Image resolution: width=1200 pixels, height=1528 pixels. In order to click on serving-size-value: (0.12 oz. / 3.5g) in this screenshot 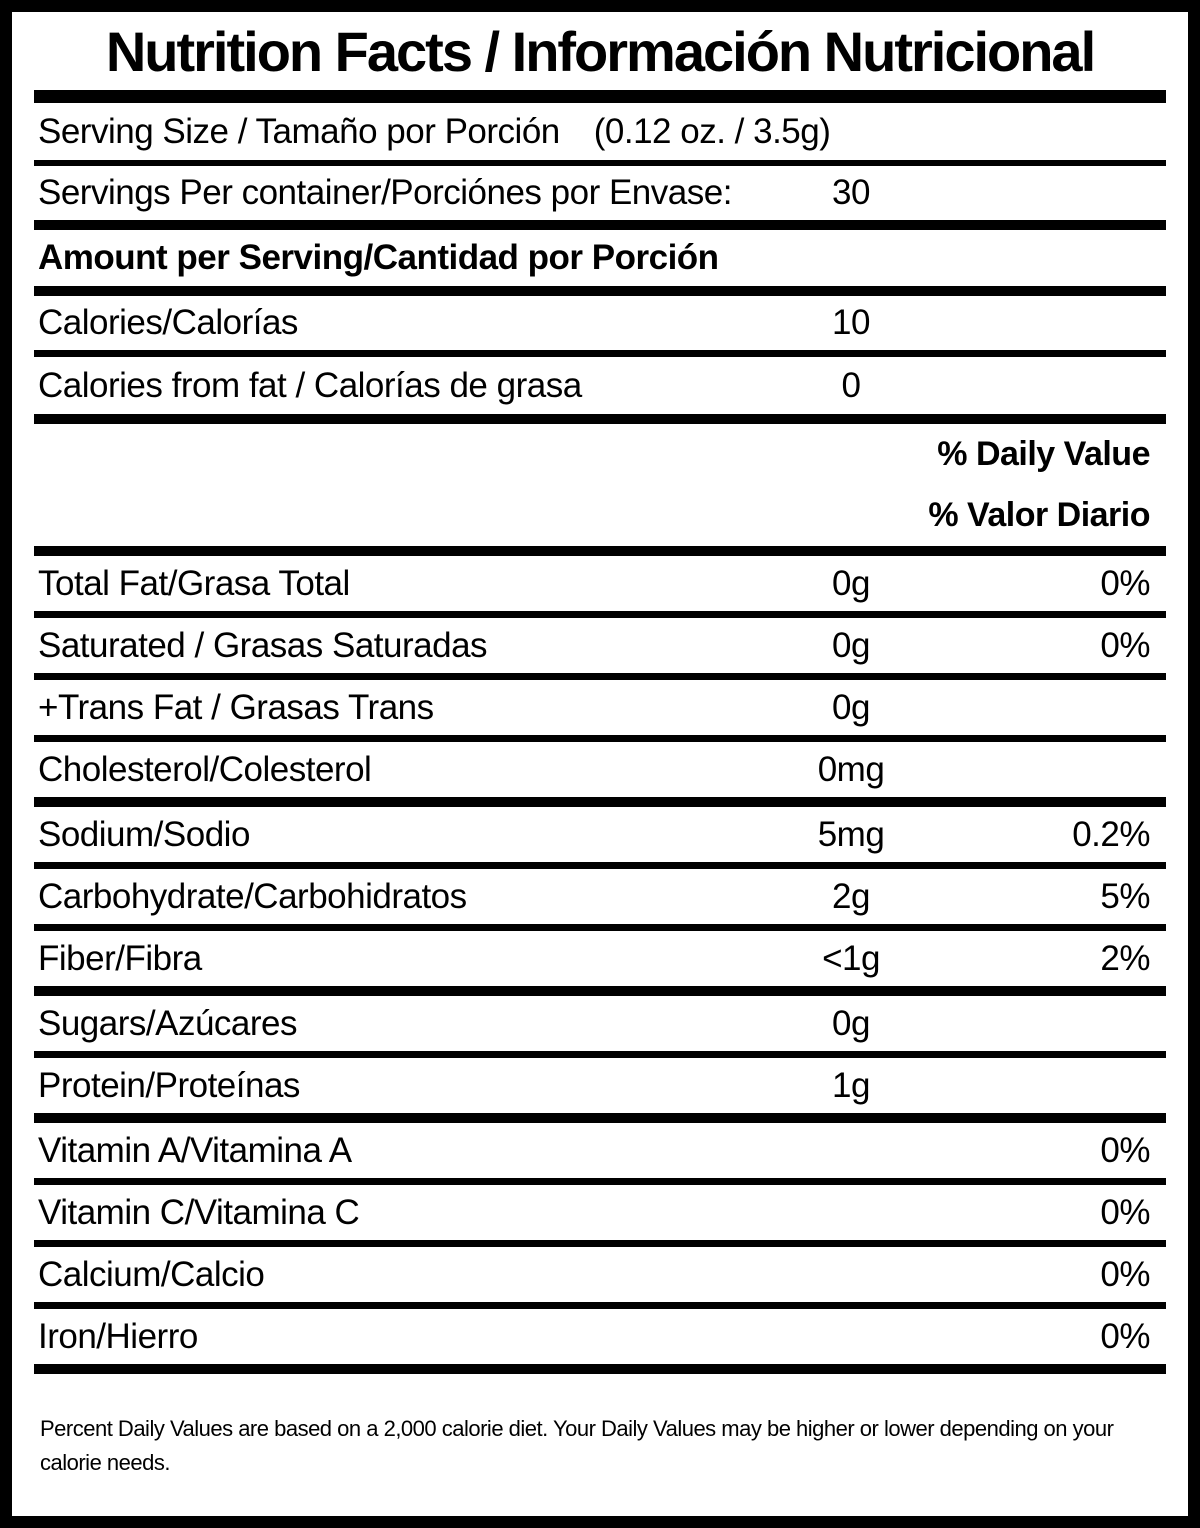, I will do `click(712, 131)`.